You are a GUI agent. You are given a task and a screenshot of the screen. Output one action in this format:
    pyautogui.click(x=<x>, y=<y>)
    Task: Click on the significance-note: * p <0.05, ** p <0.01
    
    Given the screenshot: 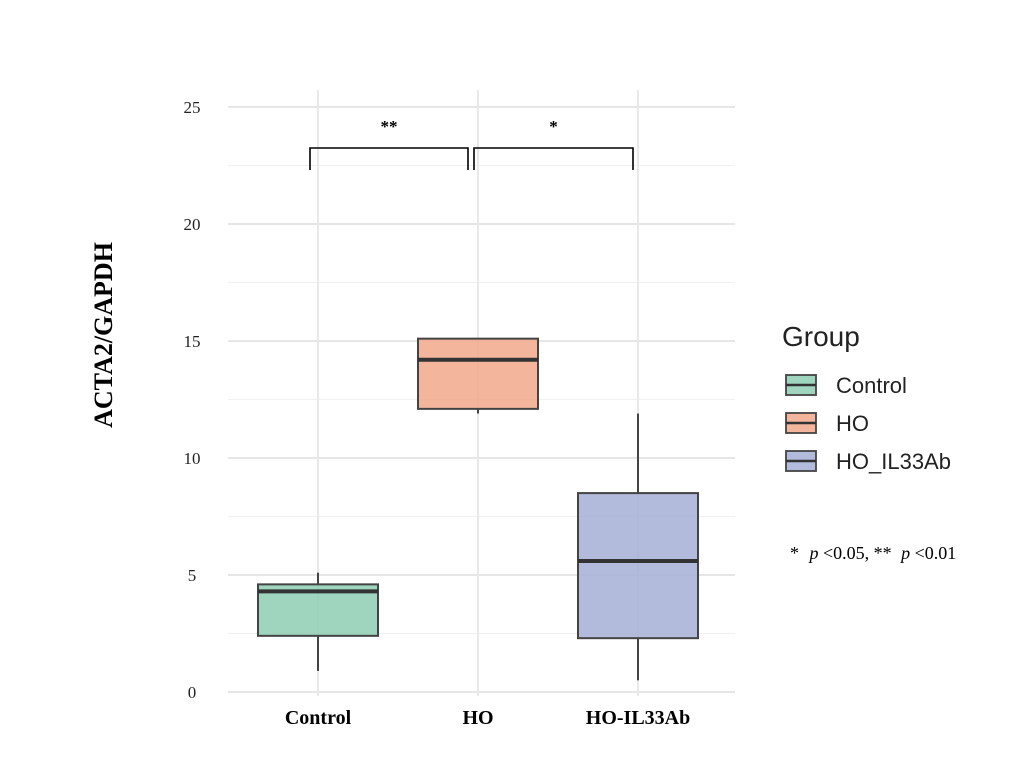 What is the action you would take?
    pyautogui.click(x=873, y=553)
    